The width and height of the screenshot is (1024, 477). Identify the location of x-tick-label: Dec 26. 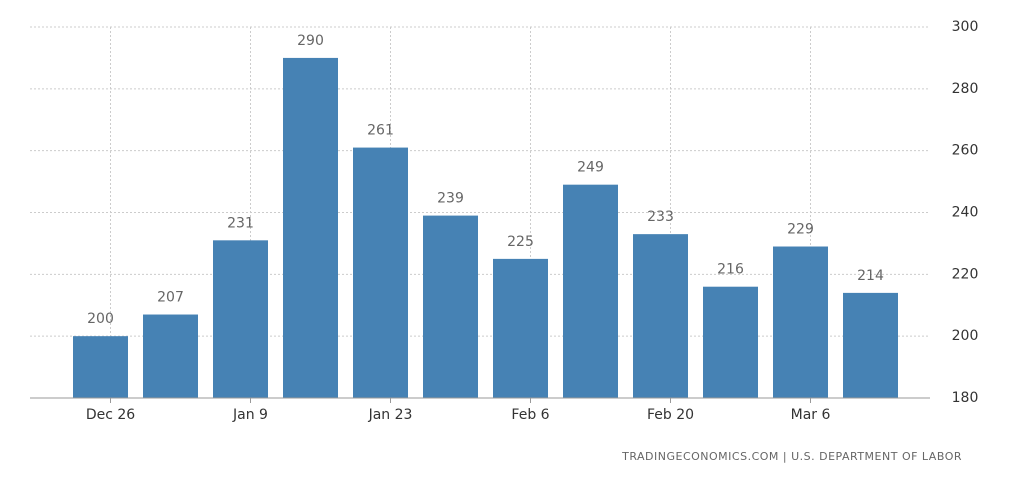
(110, 415).